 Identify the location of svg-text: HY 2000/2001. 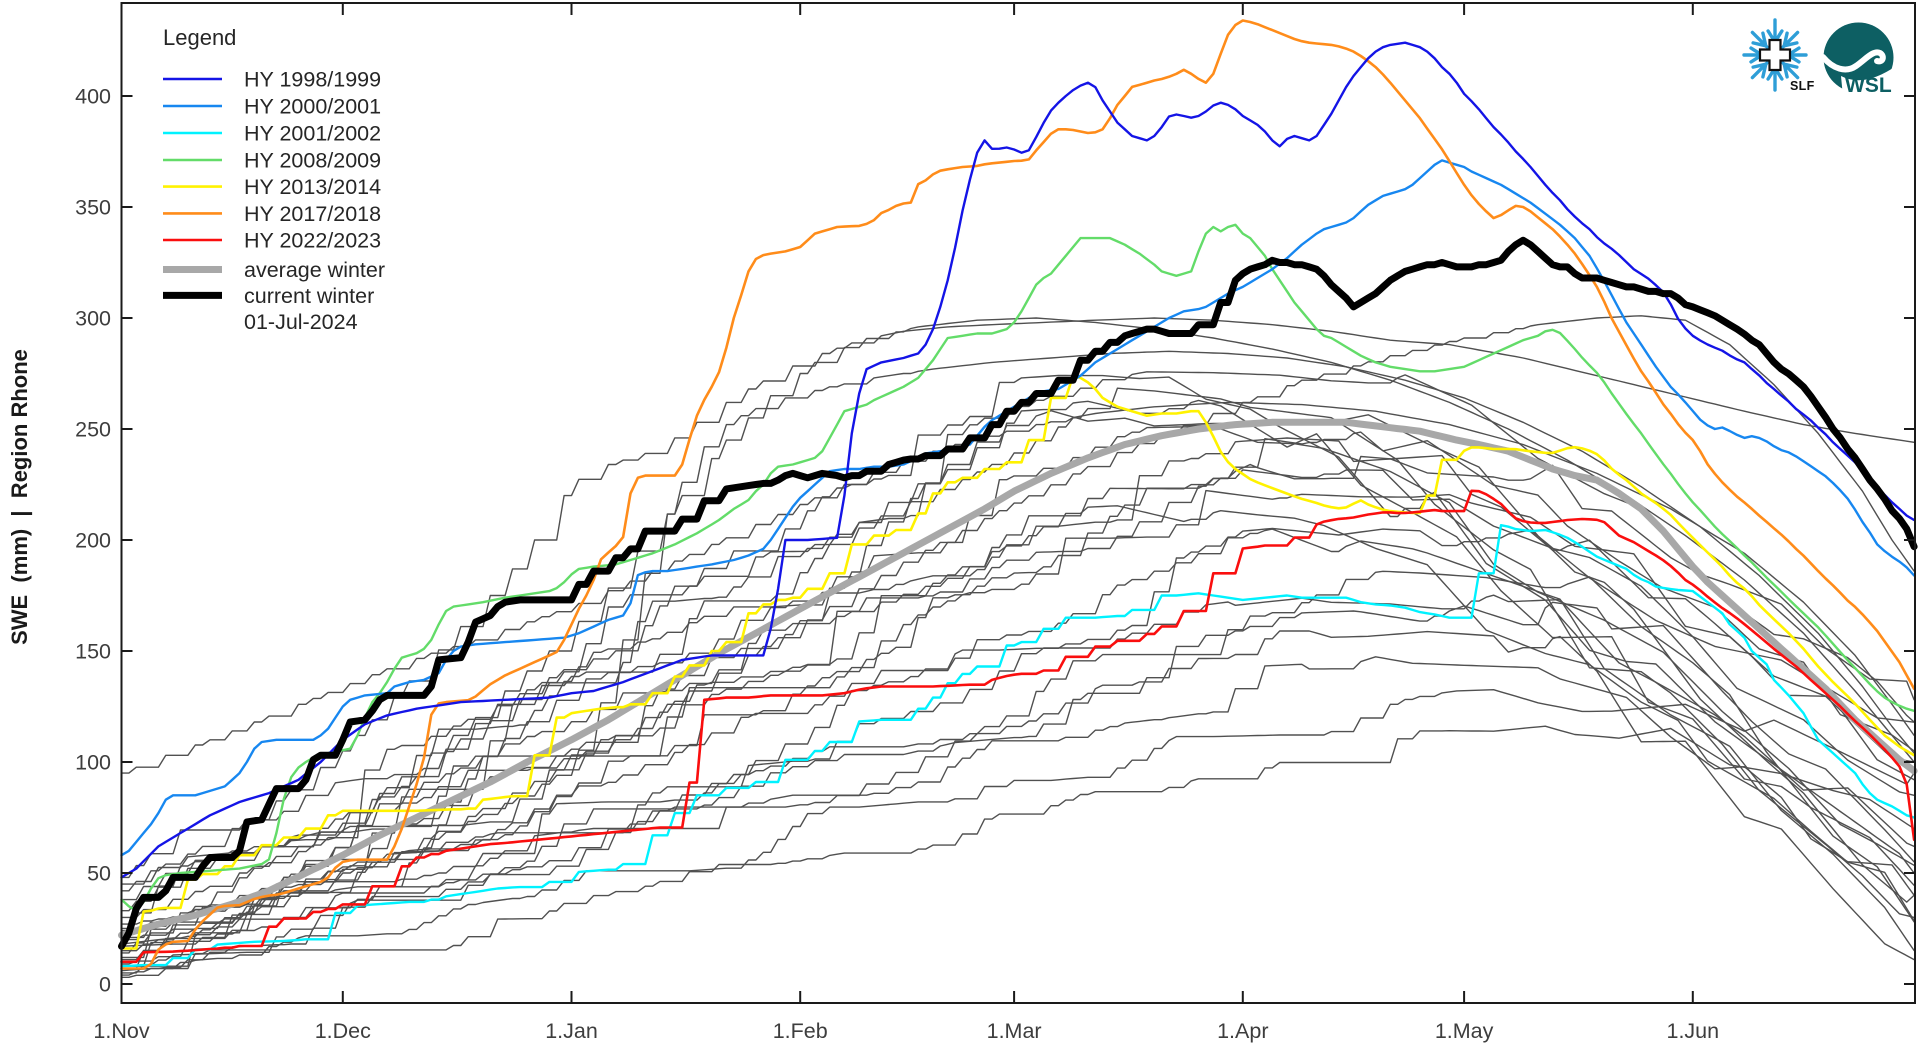
(312, 107).